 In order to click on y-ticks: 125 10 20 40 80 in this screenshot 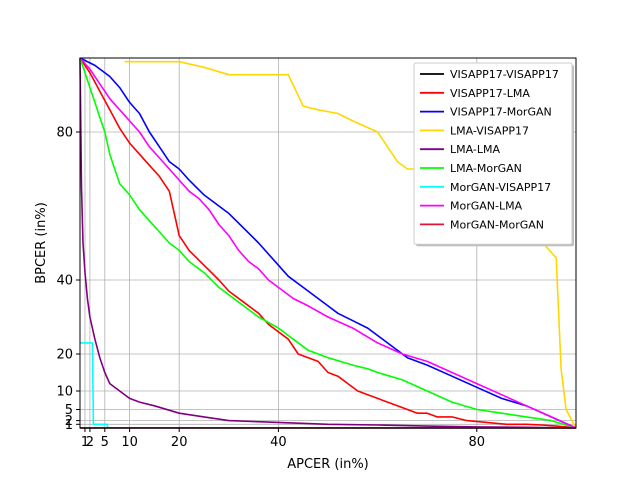, I will do `click(68, 279)`.